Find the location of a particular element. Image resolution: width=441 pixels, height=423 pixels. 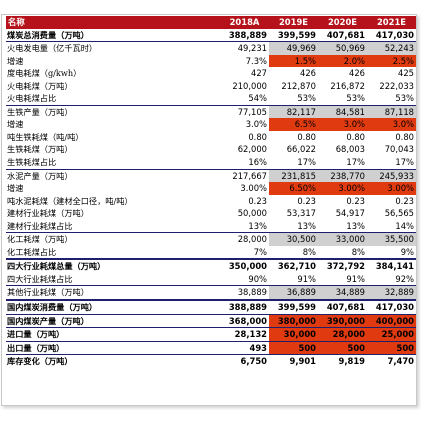

row-value-2018a: 13% is located at coordinates (244, 226).